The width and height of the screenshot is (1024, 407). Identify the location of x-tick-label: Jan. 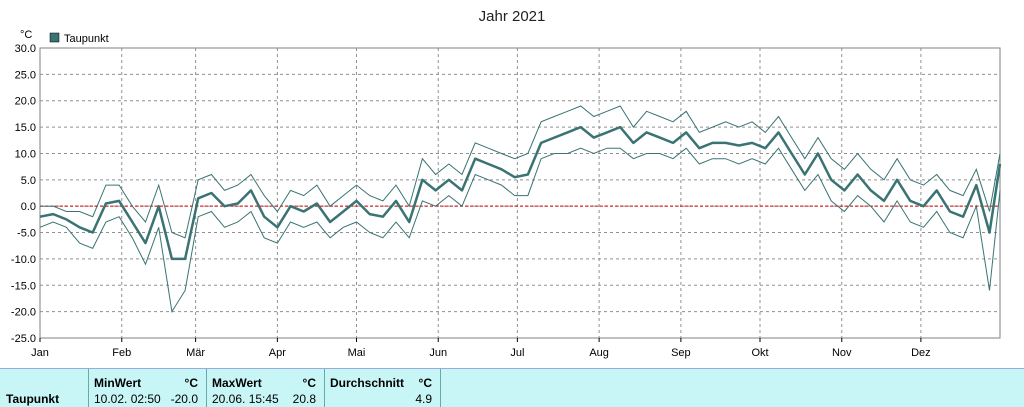
(40, 353).